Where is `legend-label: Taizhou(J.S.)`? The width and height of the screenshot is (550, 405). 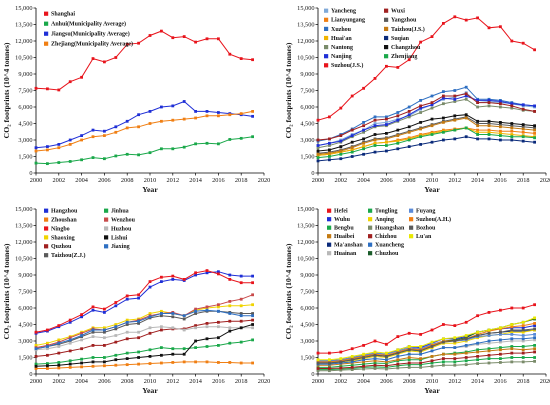 legend-label: Taizhou(J.S.) is located at coordinates (408, 29).